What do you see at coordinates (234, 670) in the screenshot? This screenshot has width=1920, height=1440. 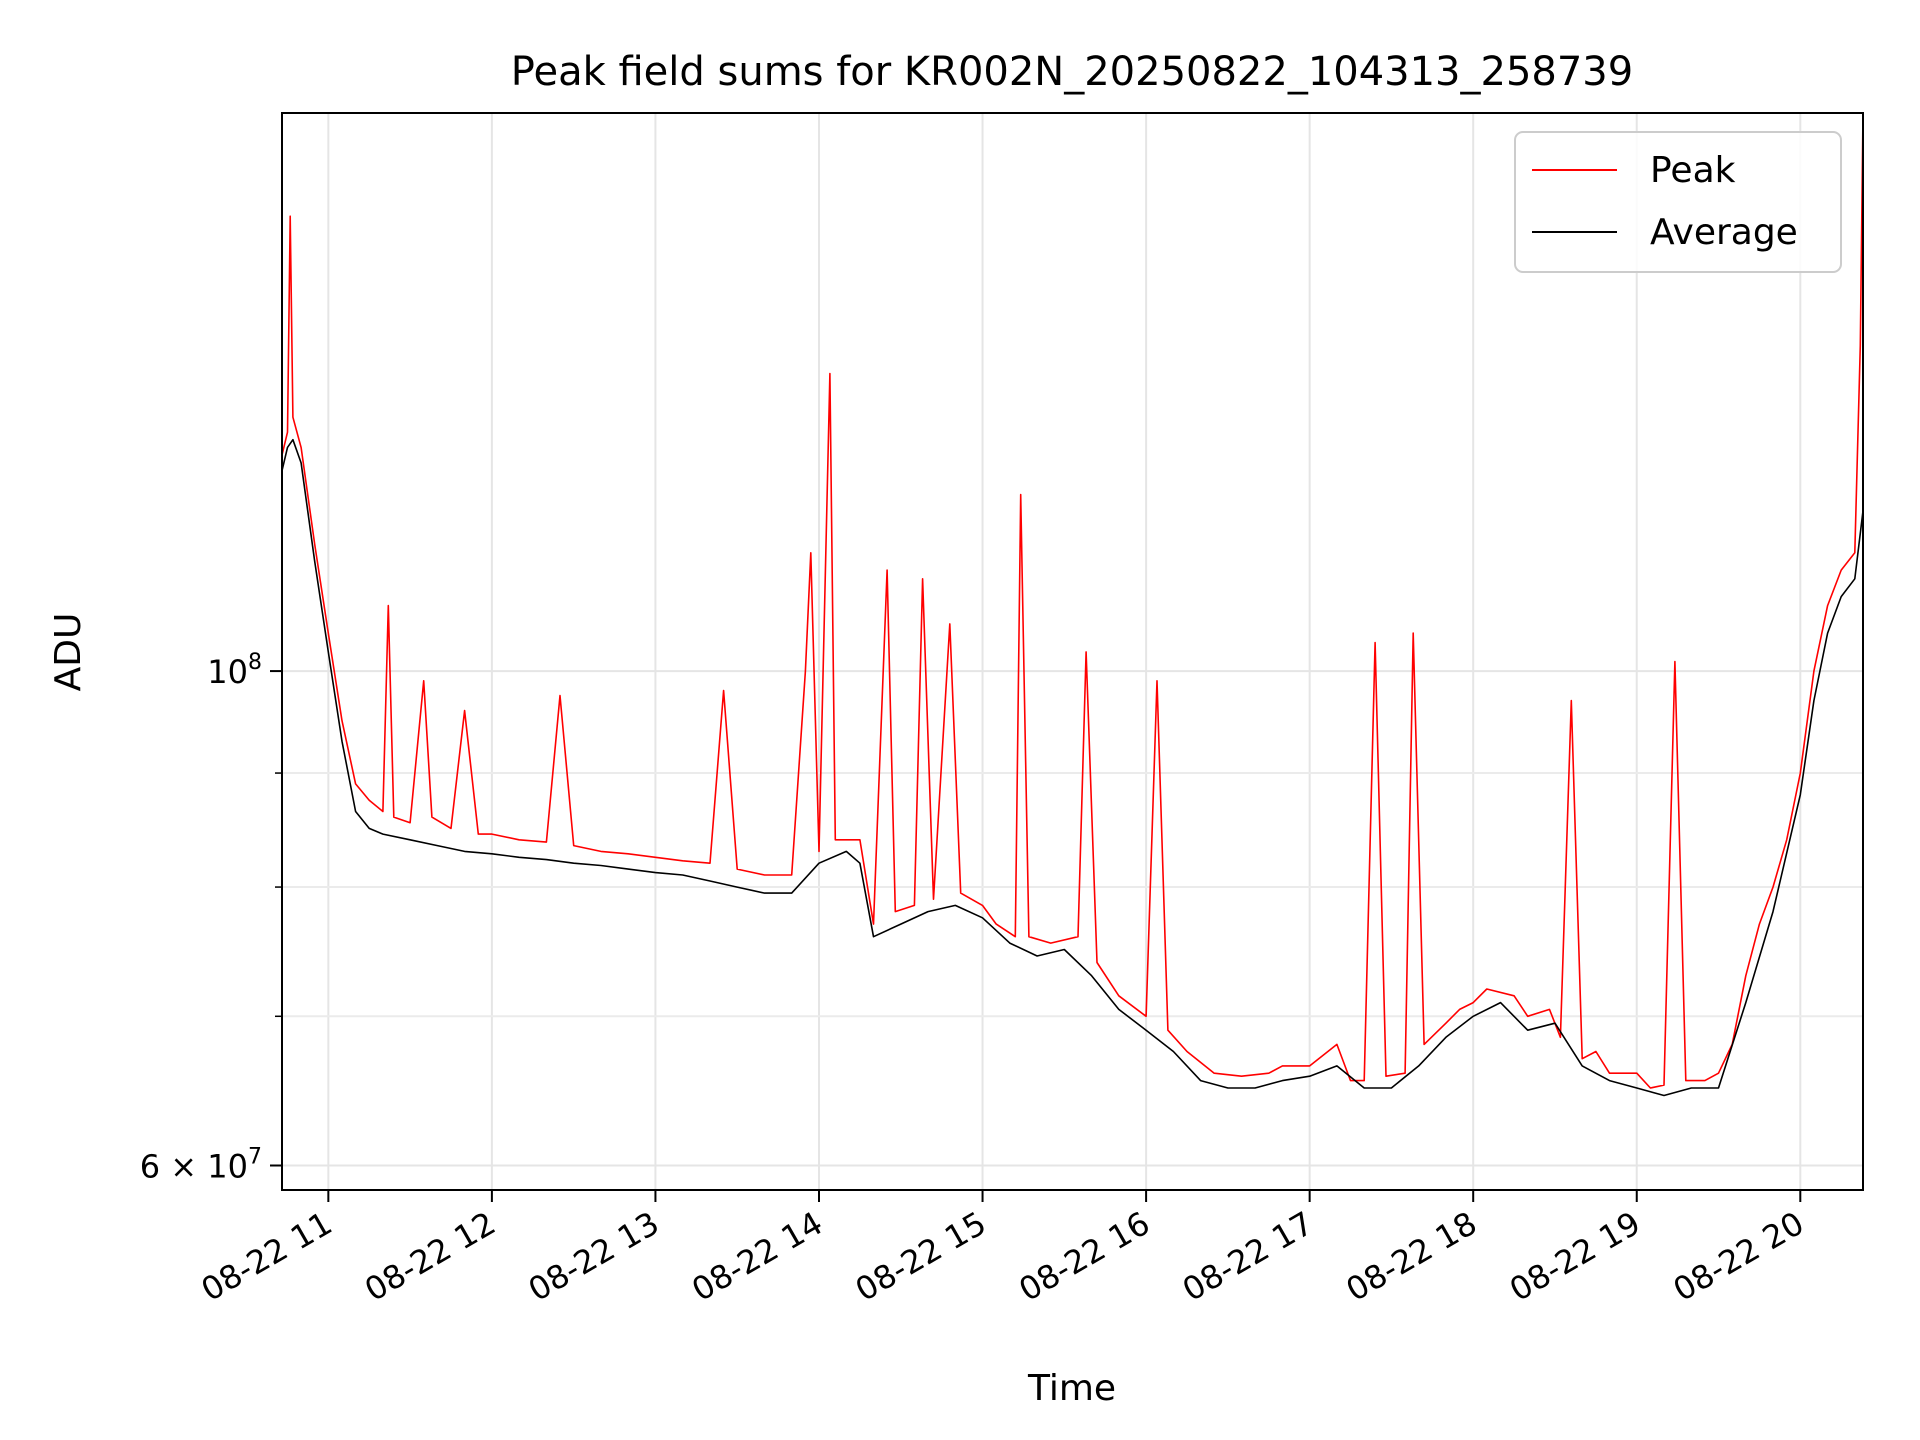 I see `y-tick-label: 108` at bounding box center [234, 670].